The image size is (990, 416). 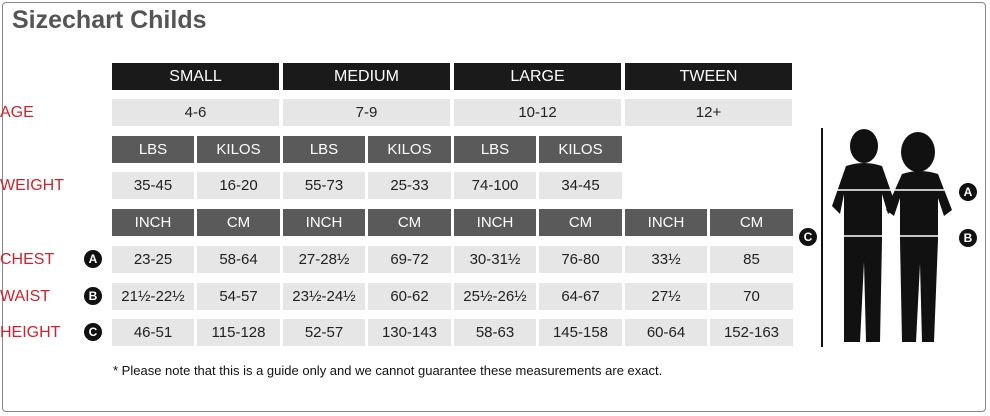 I want to click on measure-cell: 58-63, so click(x=495, y=332).